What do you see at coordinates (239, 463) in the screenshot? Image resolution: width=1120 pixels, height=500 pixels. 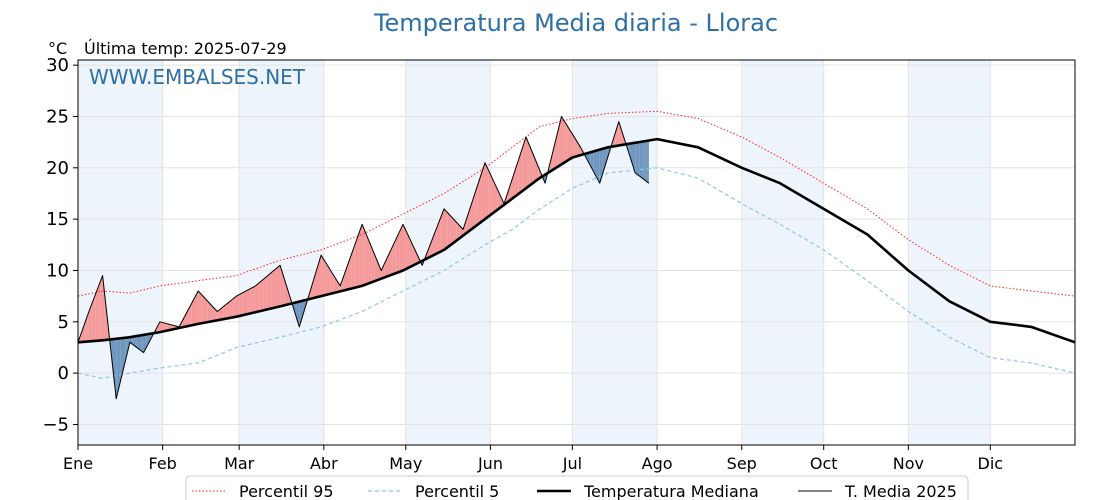 I see `x-tick-label: Mar` at bounding box center [239, 463].